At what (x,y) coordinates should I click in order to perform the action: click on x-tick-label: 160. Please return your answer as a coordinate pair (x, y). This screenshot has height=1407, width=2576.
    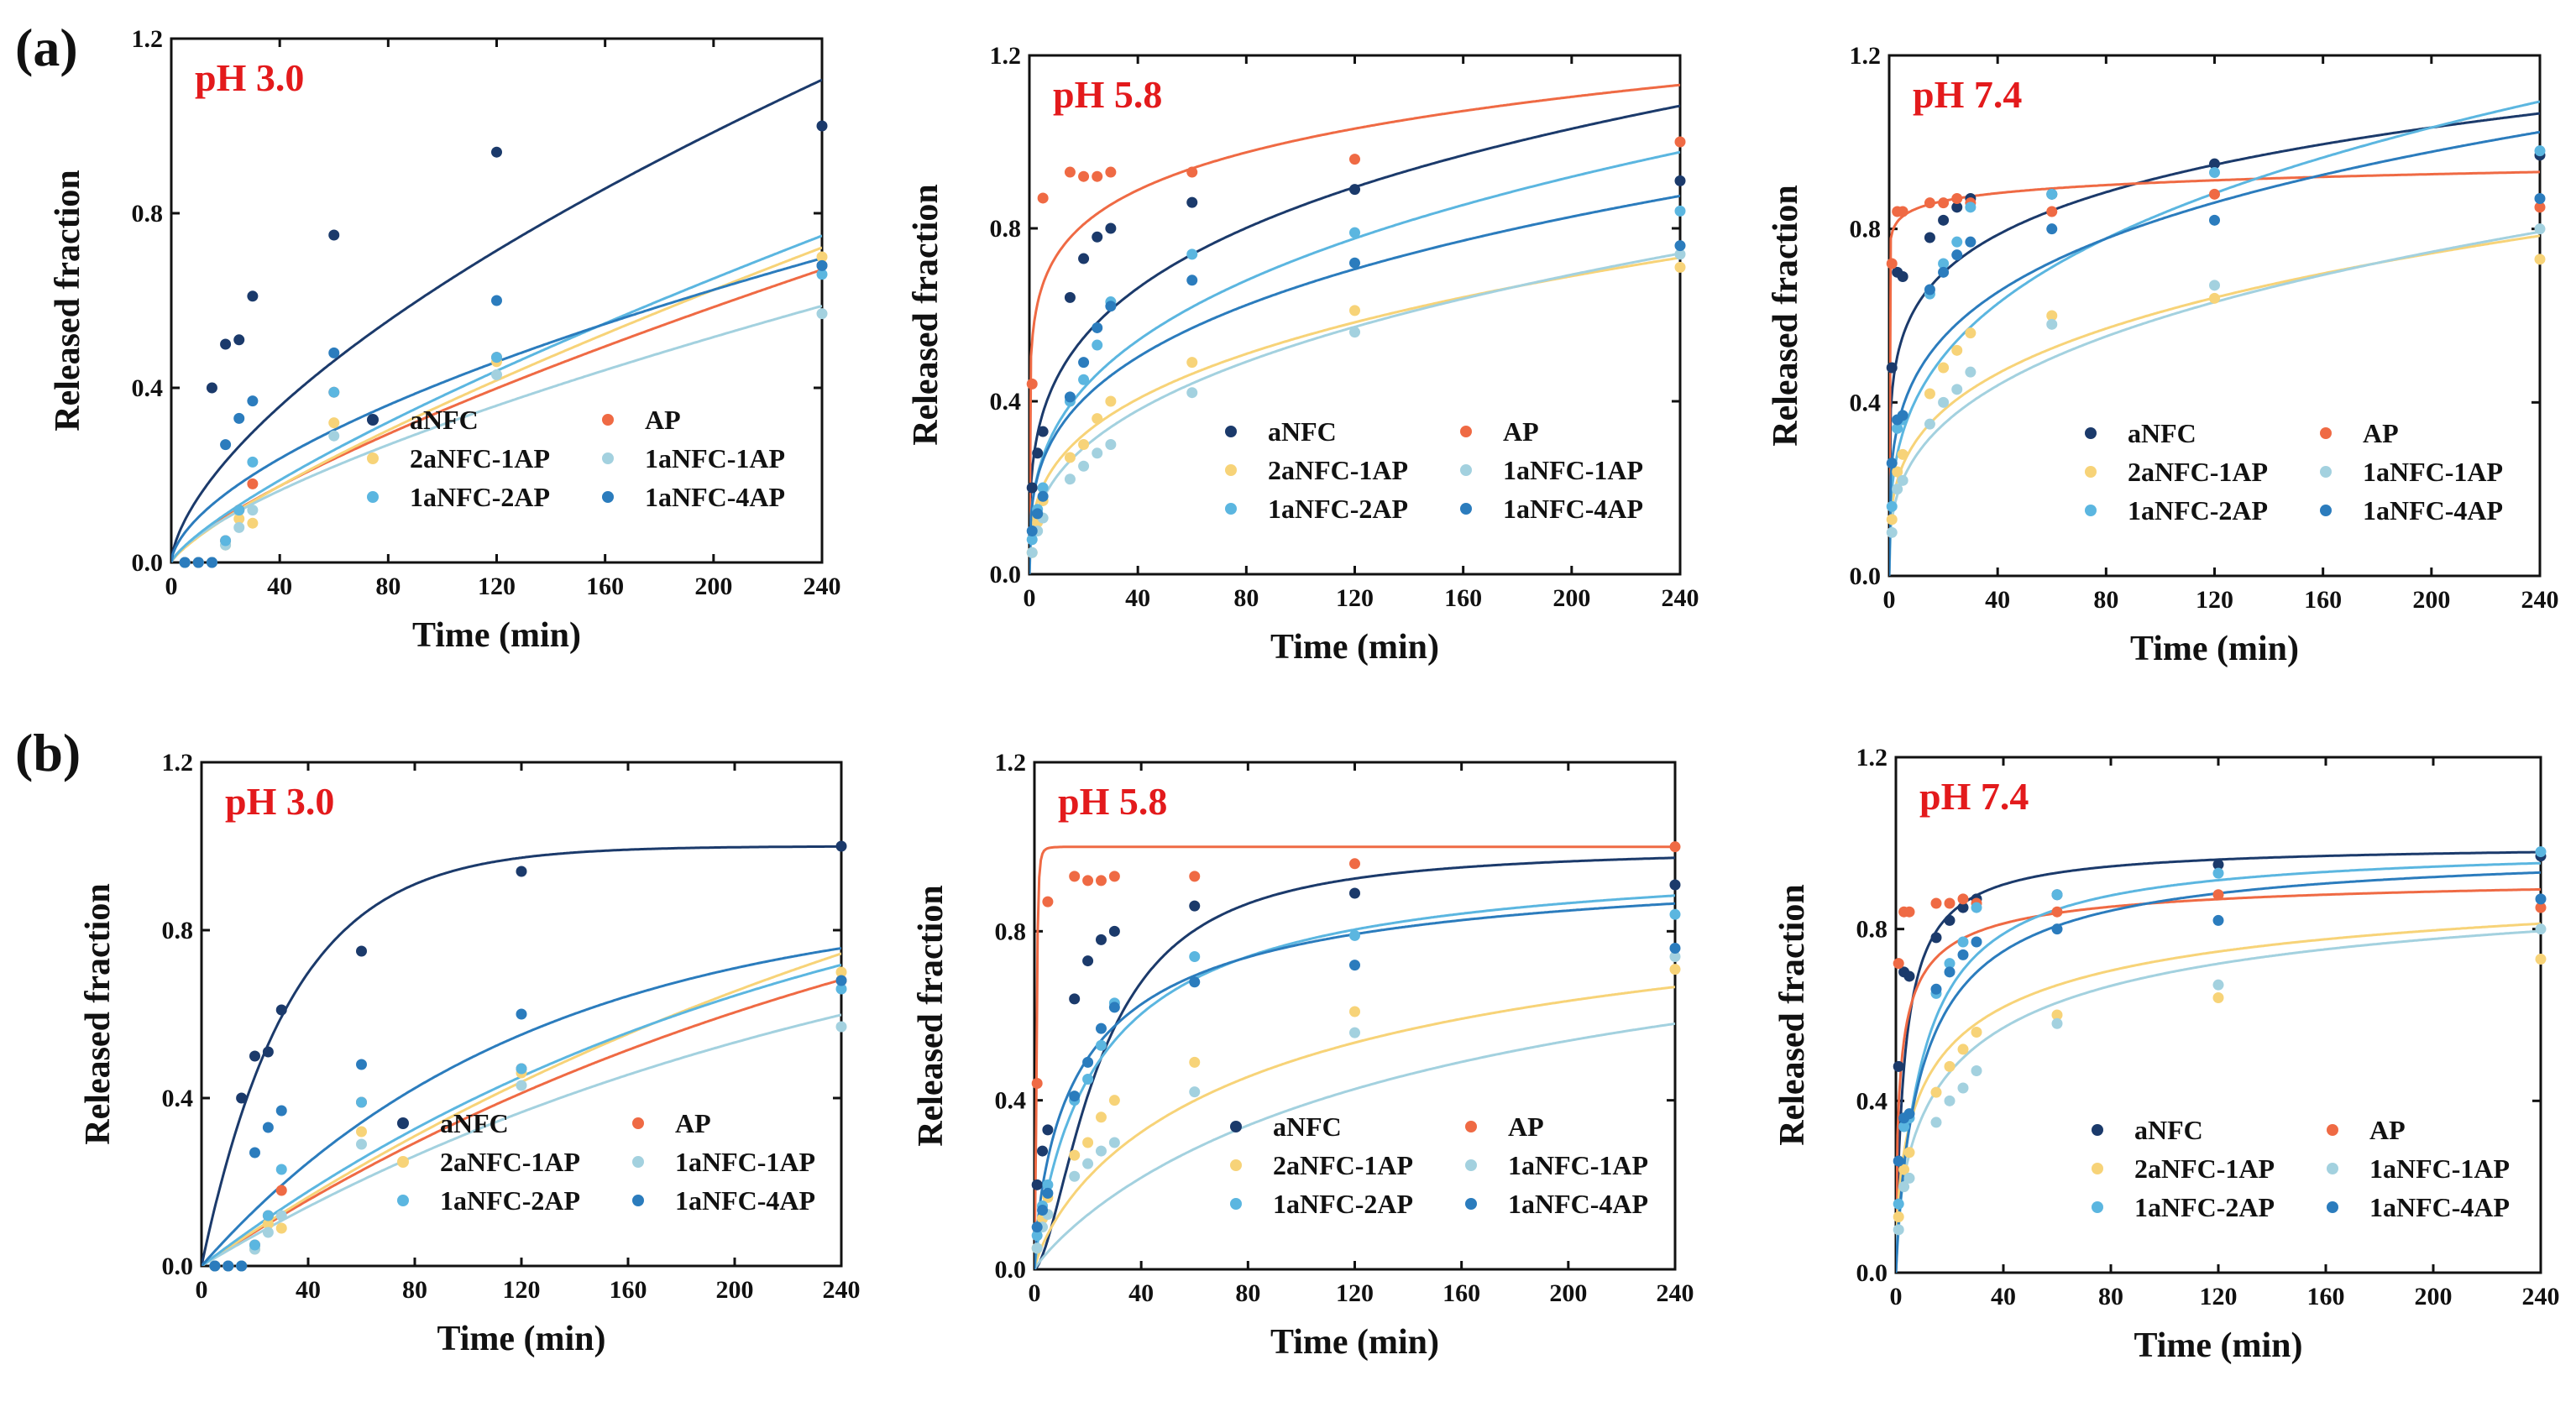
    Looking at the image, I should click on (1461, 1293).